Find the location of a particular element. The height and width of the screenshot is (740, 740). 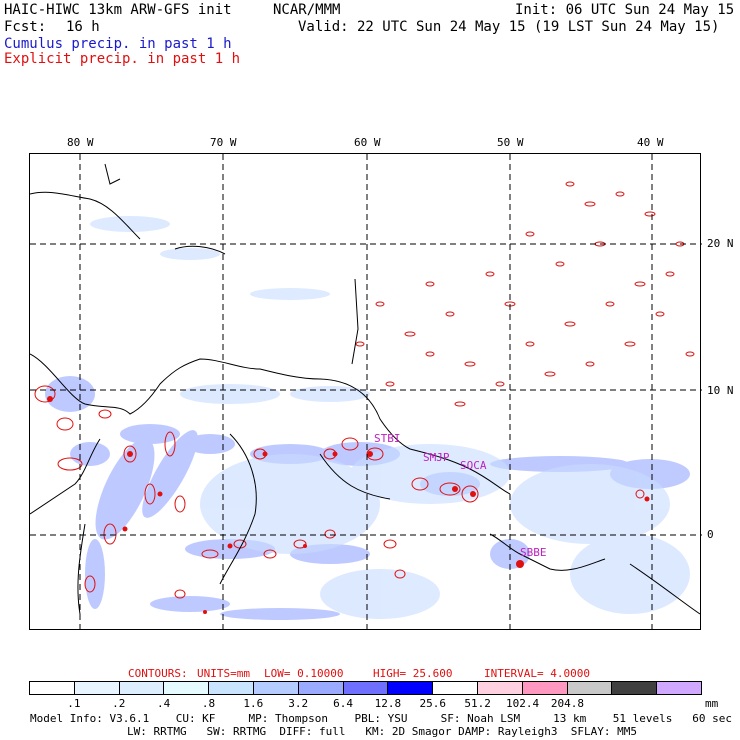

colorbar-tick-label: 3.2 is located at coordinates (298, 703).